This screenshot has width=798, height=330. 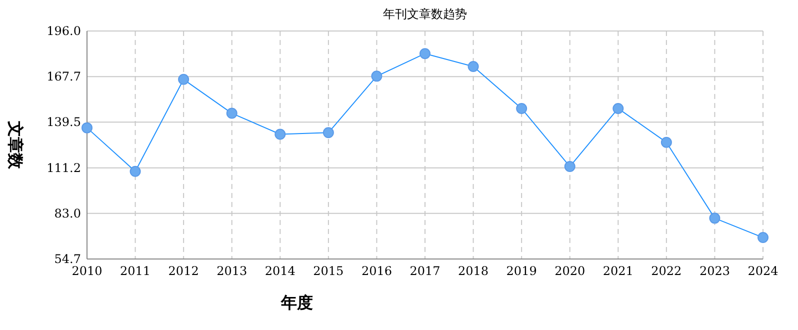 I want to click on y-tick-label: 111.2, so click(x=63, y=167).